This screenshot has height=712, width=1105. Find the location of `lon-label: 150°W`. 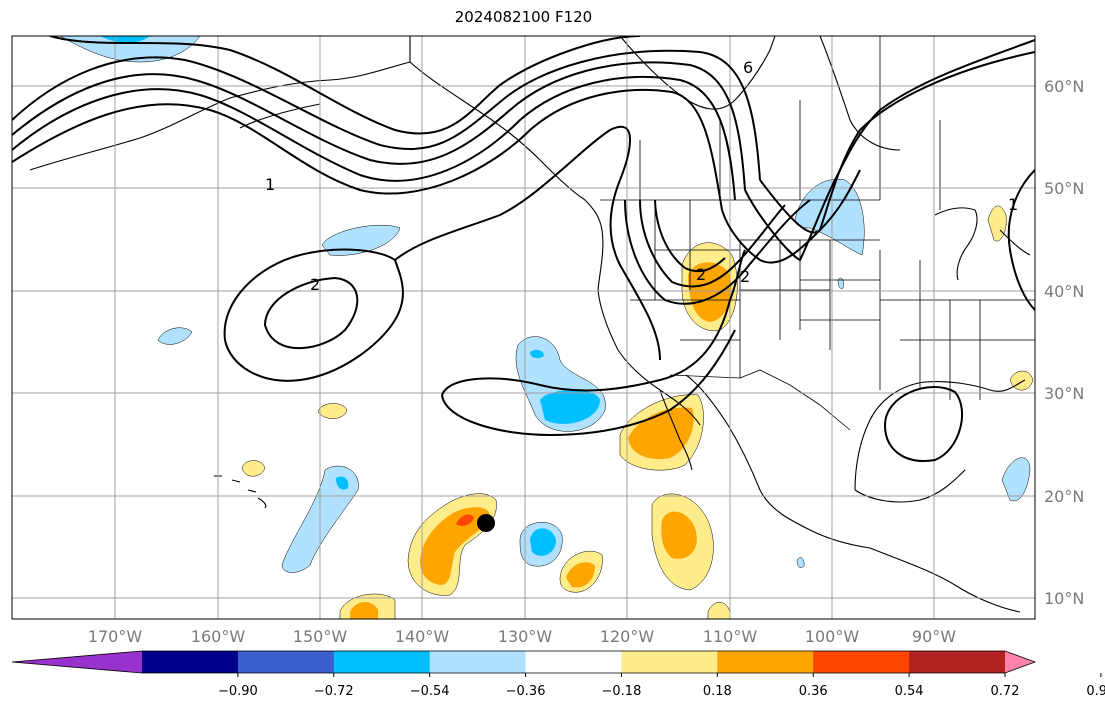

lon-label: 150°W is located at coordinates (320, 636).